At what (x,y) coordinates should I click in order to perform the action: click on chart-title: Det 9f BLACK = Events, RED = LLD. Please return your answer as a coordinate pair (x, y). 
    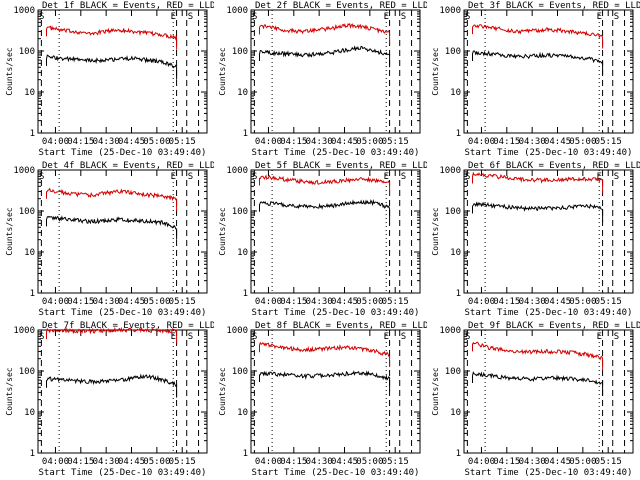
    Looking at the image, I should click on (554, 326).